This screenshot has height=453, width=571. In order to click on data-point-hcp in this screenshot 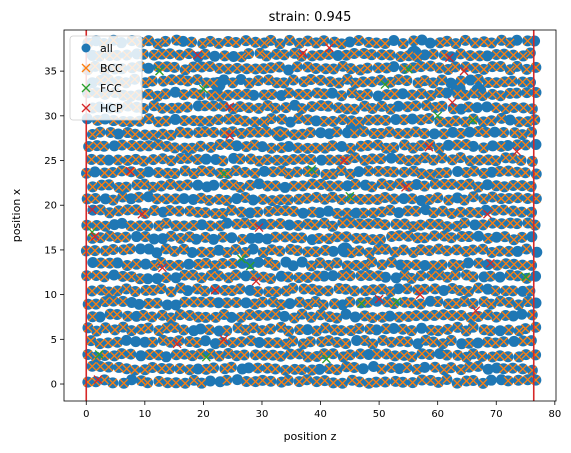, I will do `click(452, 102)`.